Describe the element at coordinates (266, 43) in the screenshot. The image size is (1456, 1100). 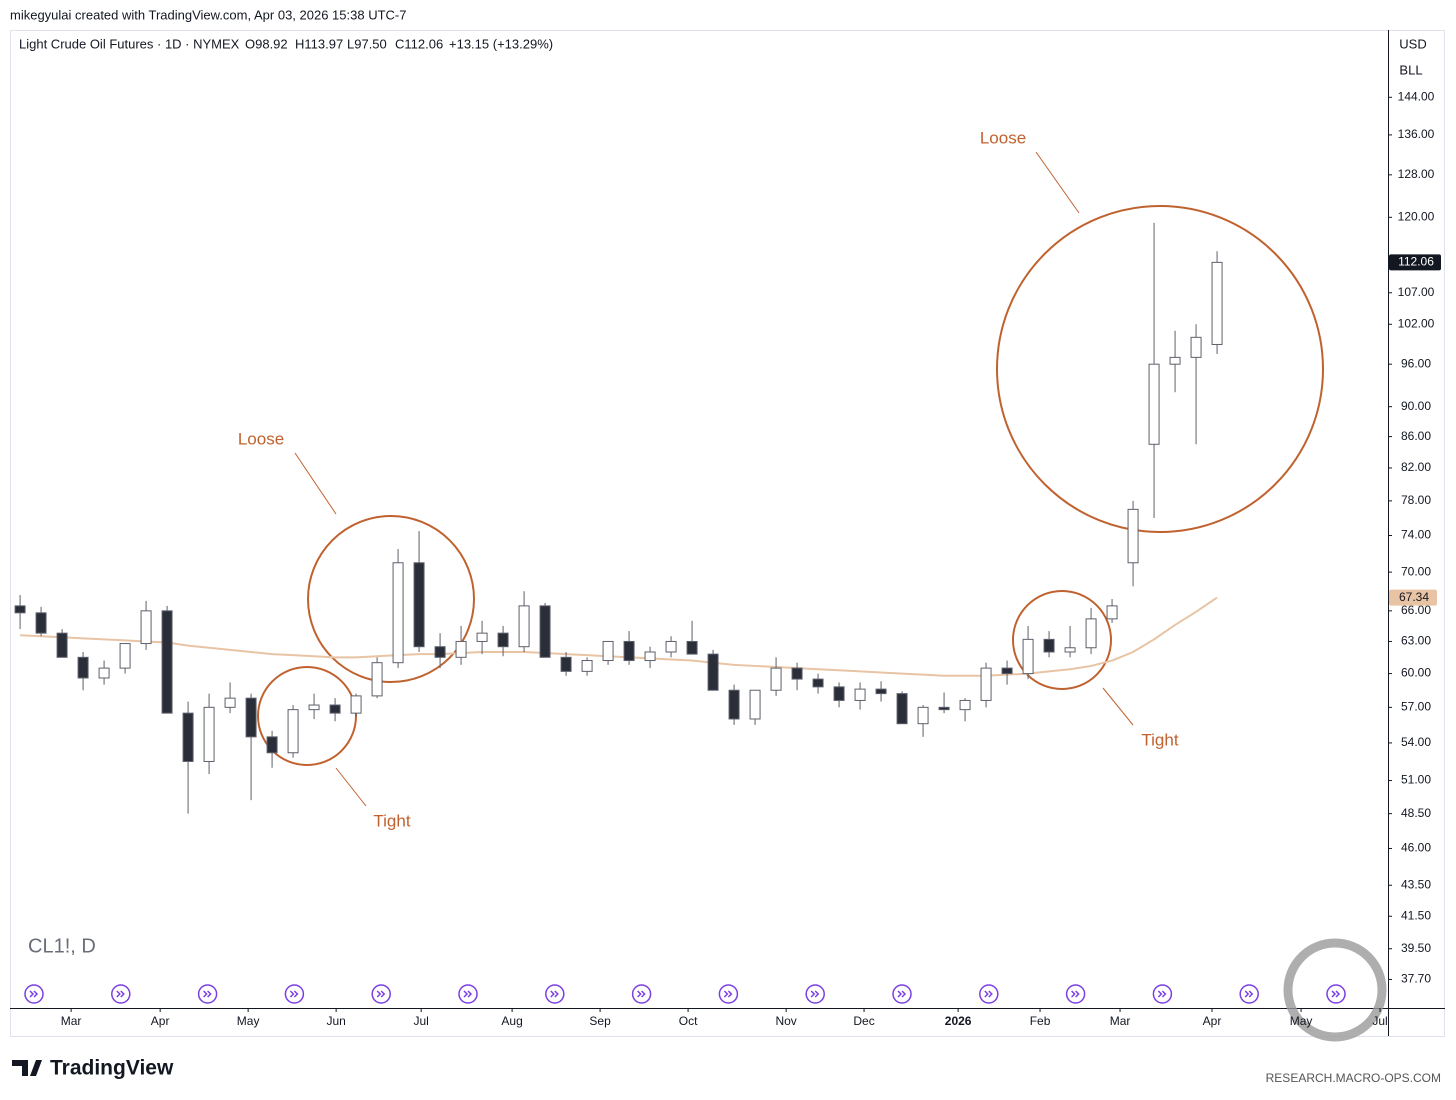
I see `legend-open: O98.92` at that location.